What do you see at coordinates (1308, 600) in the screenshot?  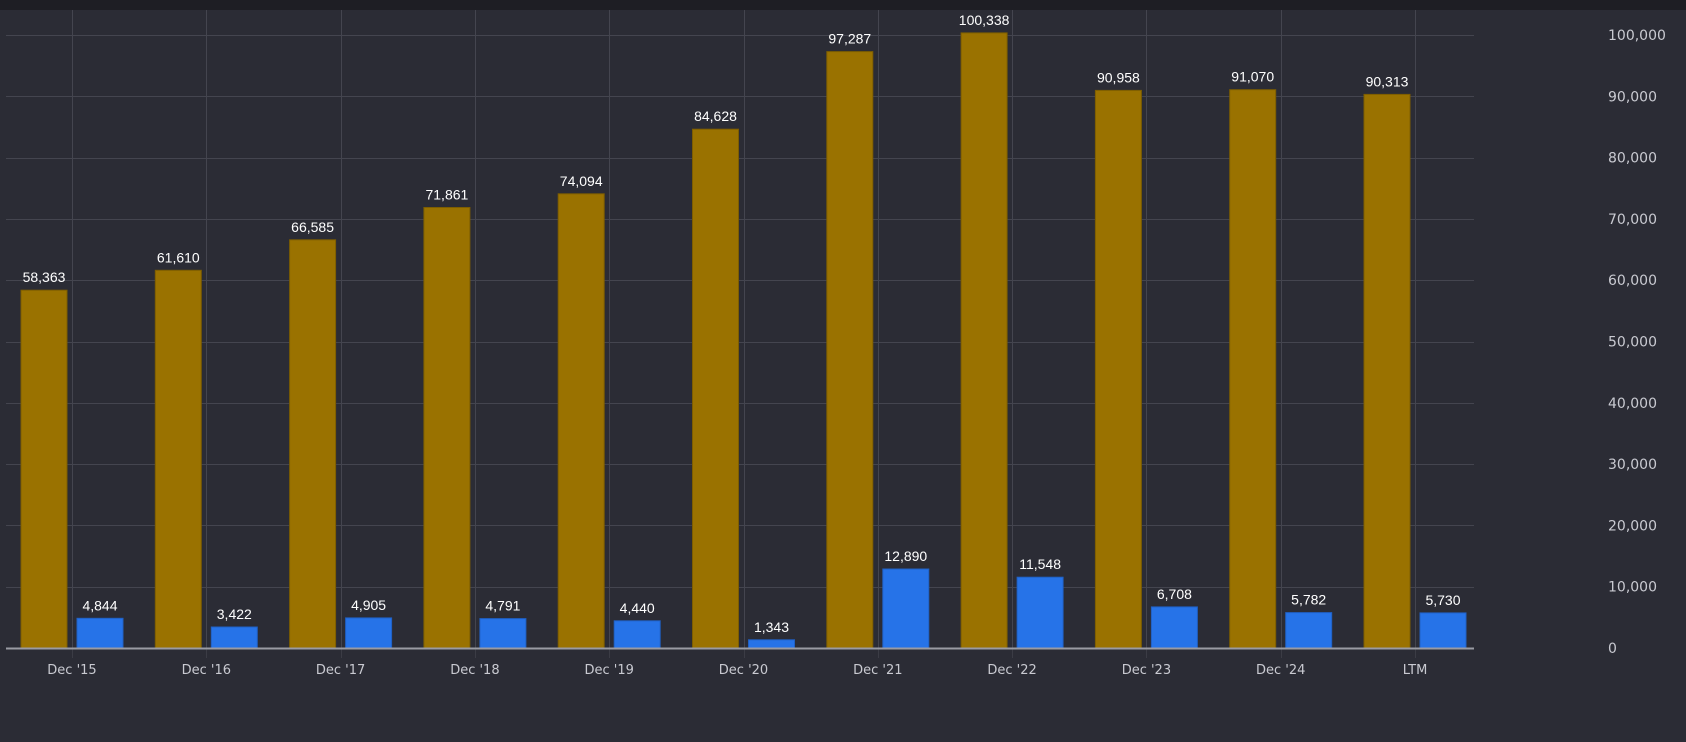 I see `data-label: 5,782` at bounding box center [1308, 600].